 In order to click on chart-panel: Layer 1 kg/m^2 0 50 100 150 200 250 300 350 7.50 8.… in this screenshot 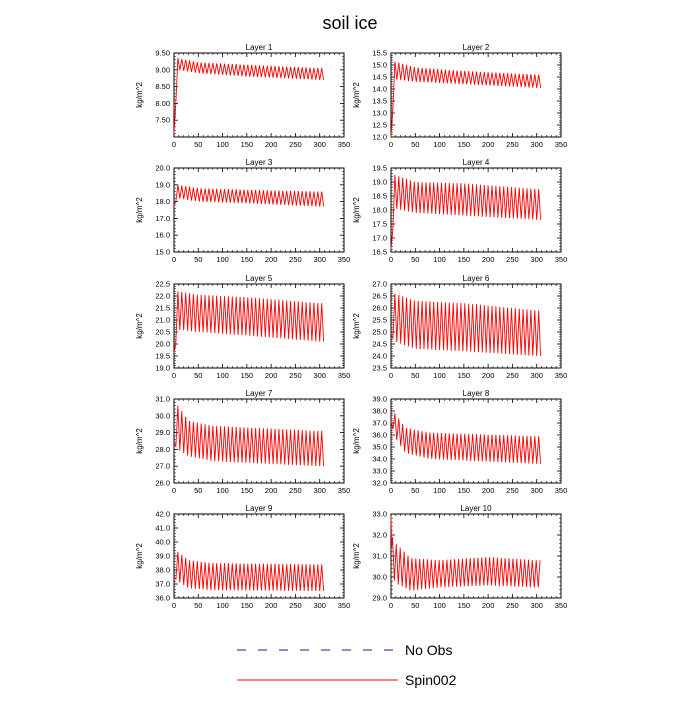, I will do `click(242, 96)`.